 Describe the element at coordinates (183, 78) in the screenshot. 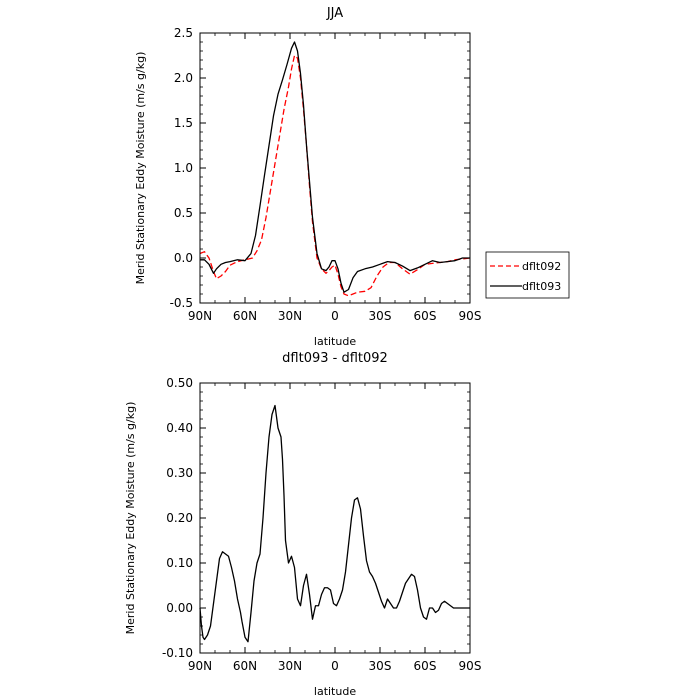

I see `top-y-tick-label: 2.0` at that location.